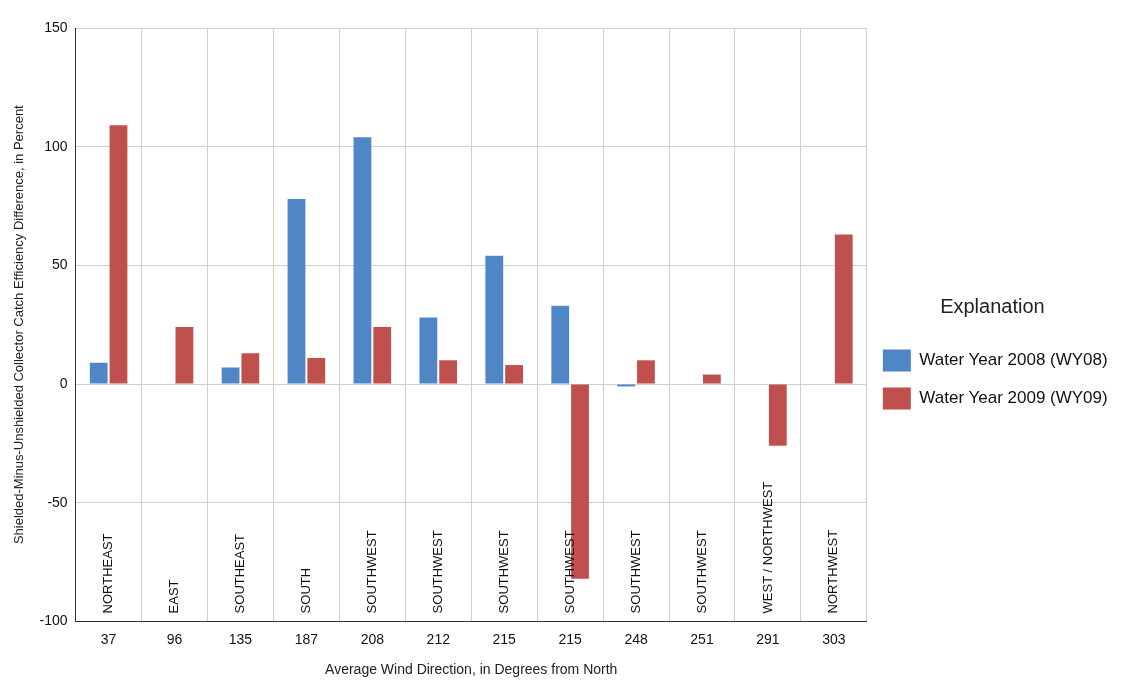 The height and width of the screenshot is (698, 1138). Describe the element at coordinates (636, 638) in the screenshot. I see `x-tick-label: 248` at that location.